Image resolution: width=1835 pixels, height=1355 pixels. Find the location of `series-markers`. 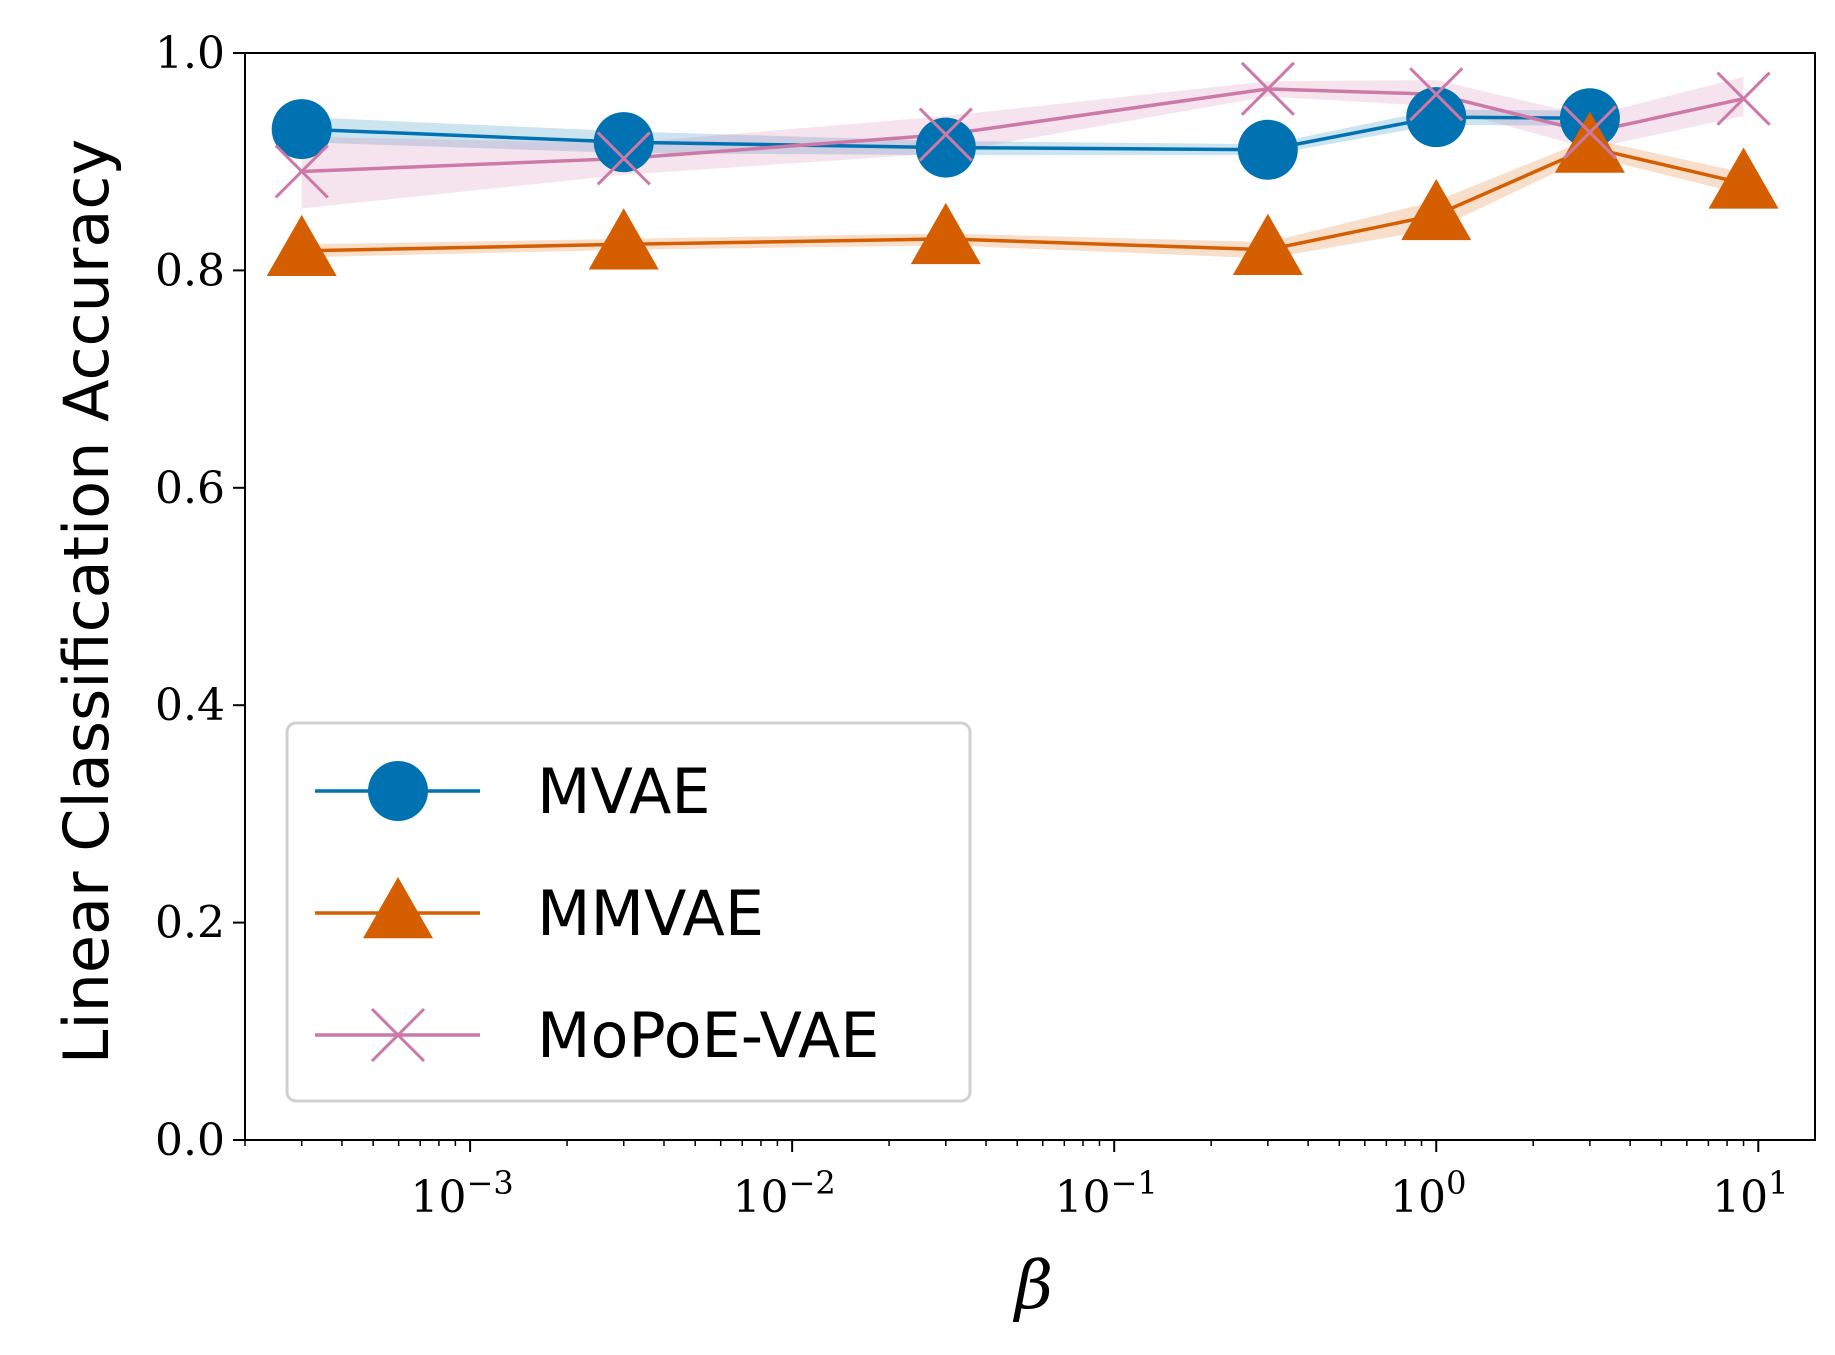

series-markers is located at coordinates (1022, 169).